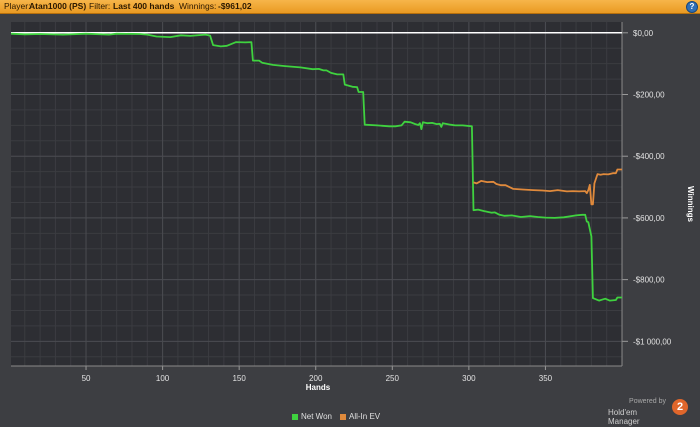 This screenshot has height=427, width=700. What do you see at coordinates (643, 33) in the screenshot?
I see `y-tick-label: $0,00` at bounding box center [643, 33].